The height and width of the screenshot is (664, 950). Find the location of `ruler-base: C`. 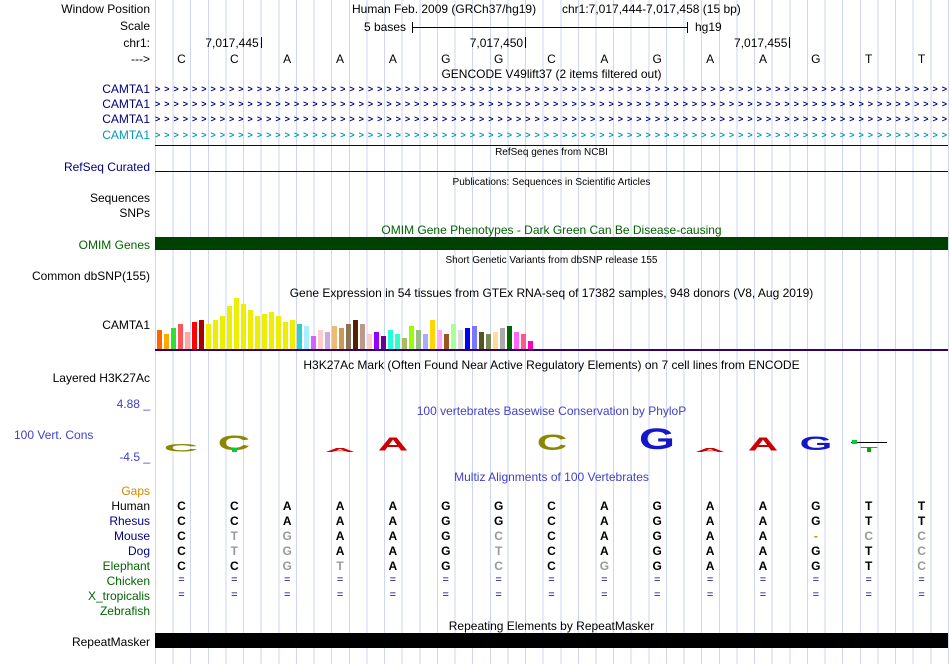

ruler-base: C is located at coordinates (551, 59).